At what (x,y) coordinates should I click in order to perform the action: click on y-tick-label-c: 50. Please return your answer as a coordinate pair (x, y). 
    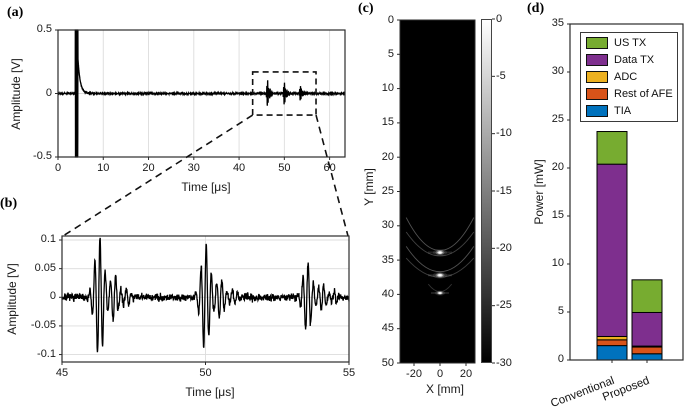
    Looking at the image, I should click on (387, 362).